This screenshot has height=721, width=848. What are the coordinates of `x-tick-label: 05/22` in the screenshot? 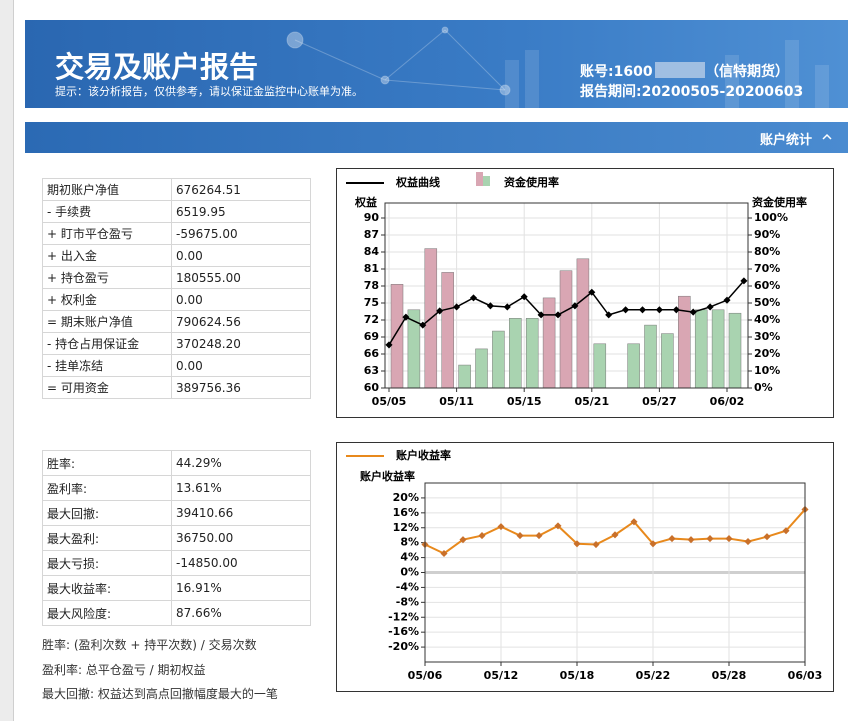 It's located at (653, 675).